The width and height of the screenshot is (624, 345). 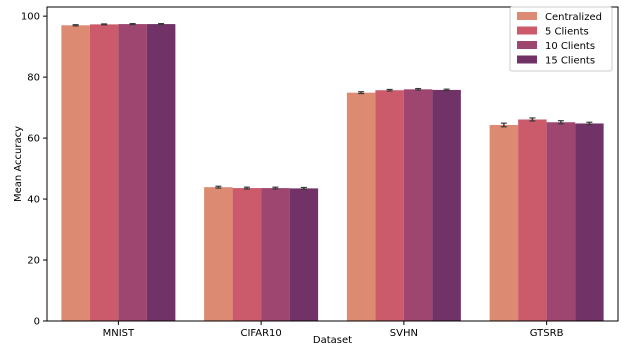 What do you see at coordinates (332, 340) in the screenshot?
I see `x-axis-label: Dataset` at bounding box center [332, 340].